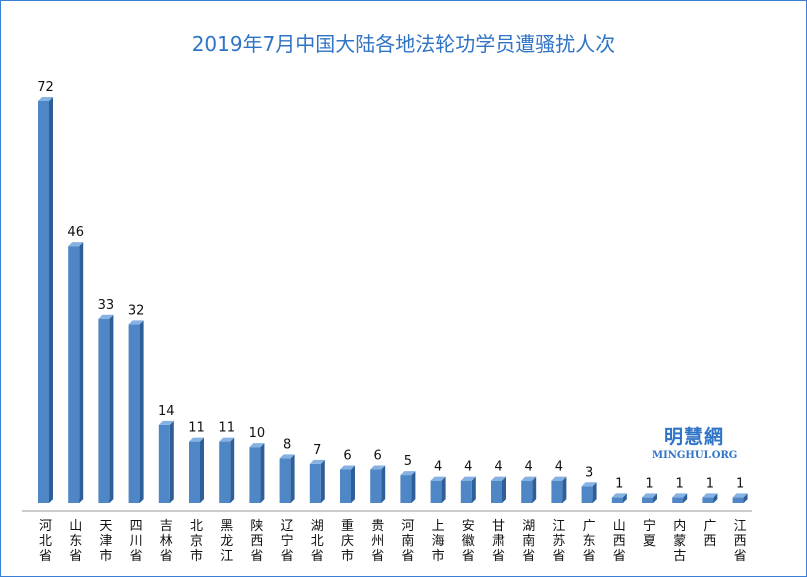 The image size is (807, 577). I want to click on category-label-12-0: 河, so click(407, 526).